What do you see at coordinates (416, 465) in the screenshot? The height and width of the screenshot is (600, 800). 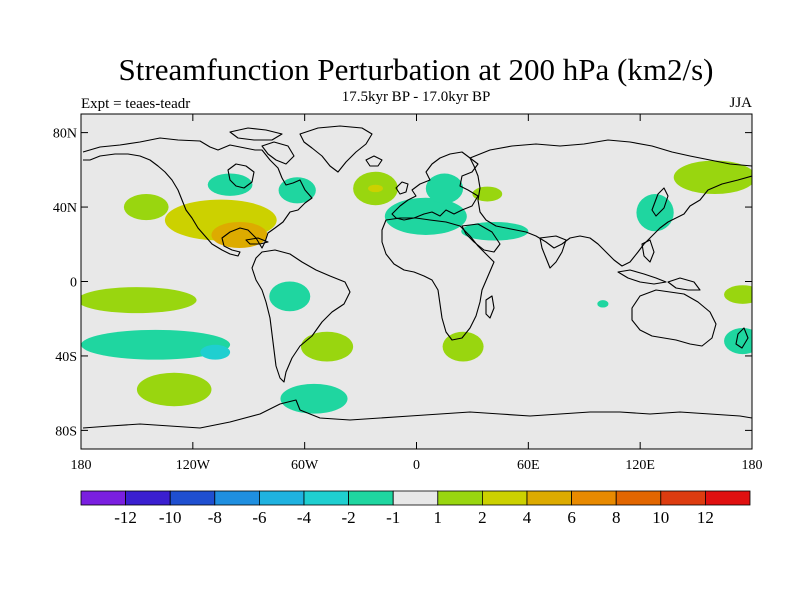 I see `lon-tick-label: 0` at bounding box center [416, 465].